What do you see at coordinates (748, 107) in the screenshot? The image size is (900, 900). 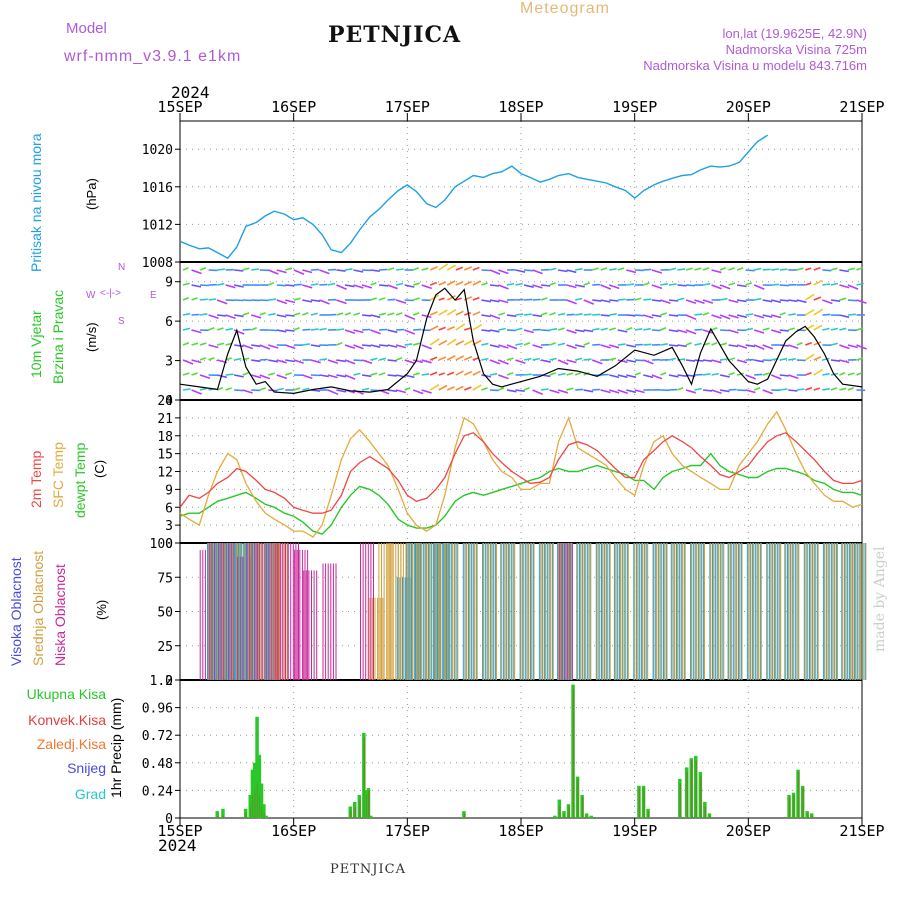 I see `xtick-label-top: 20SEP` at bounding box center [748, 107].